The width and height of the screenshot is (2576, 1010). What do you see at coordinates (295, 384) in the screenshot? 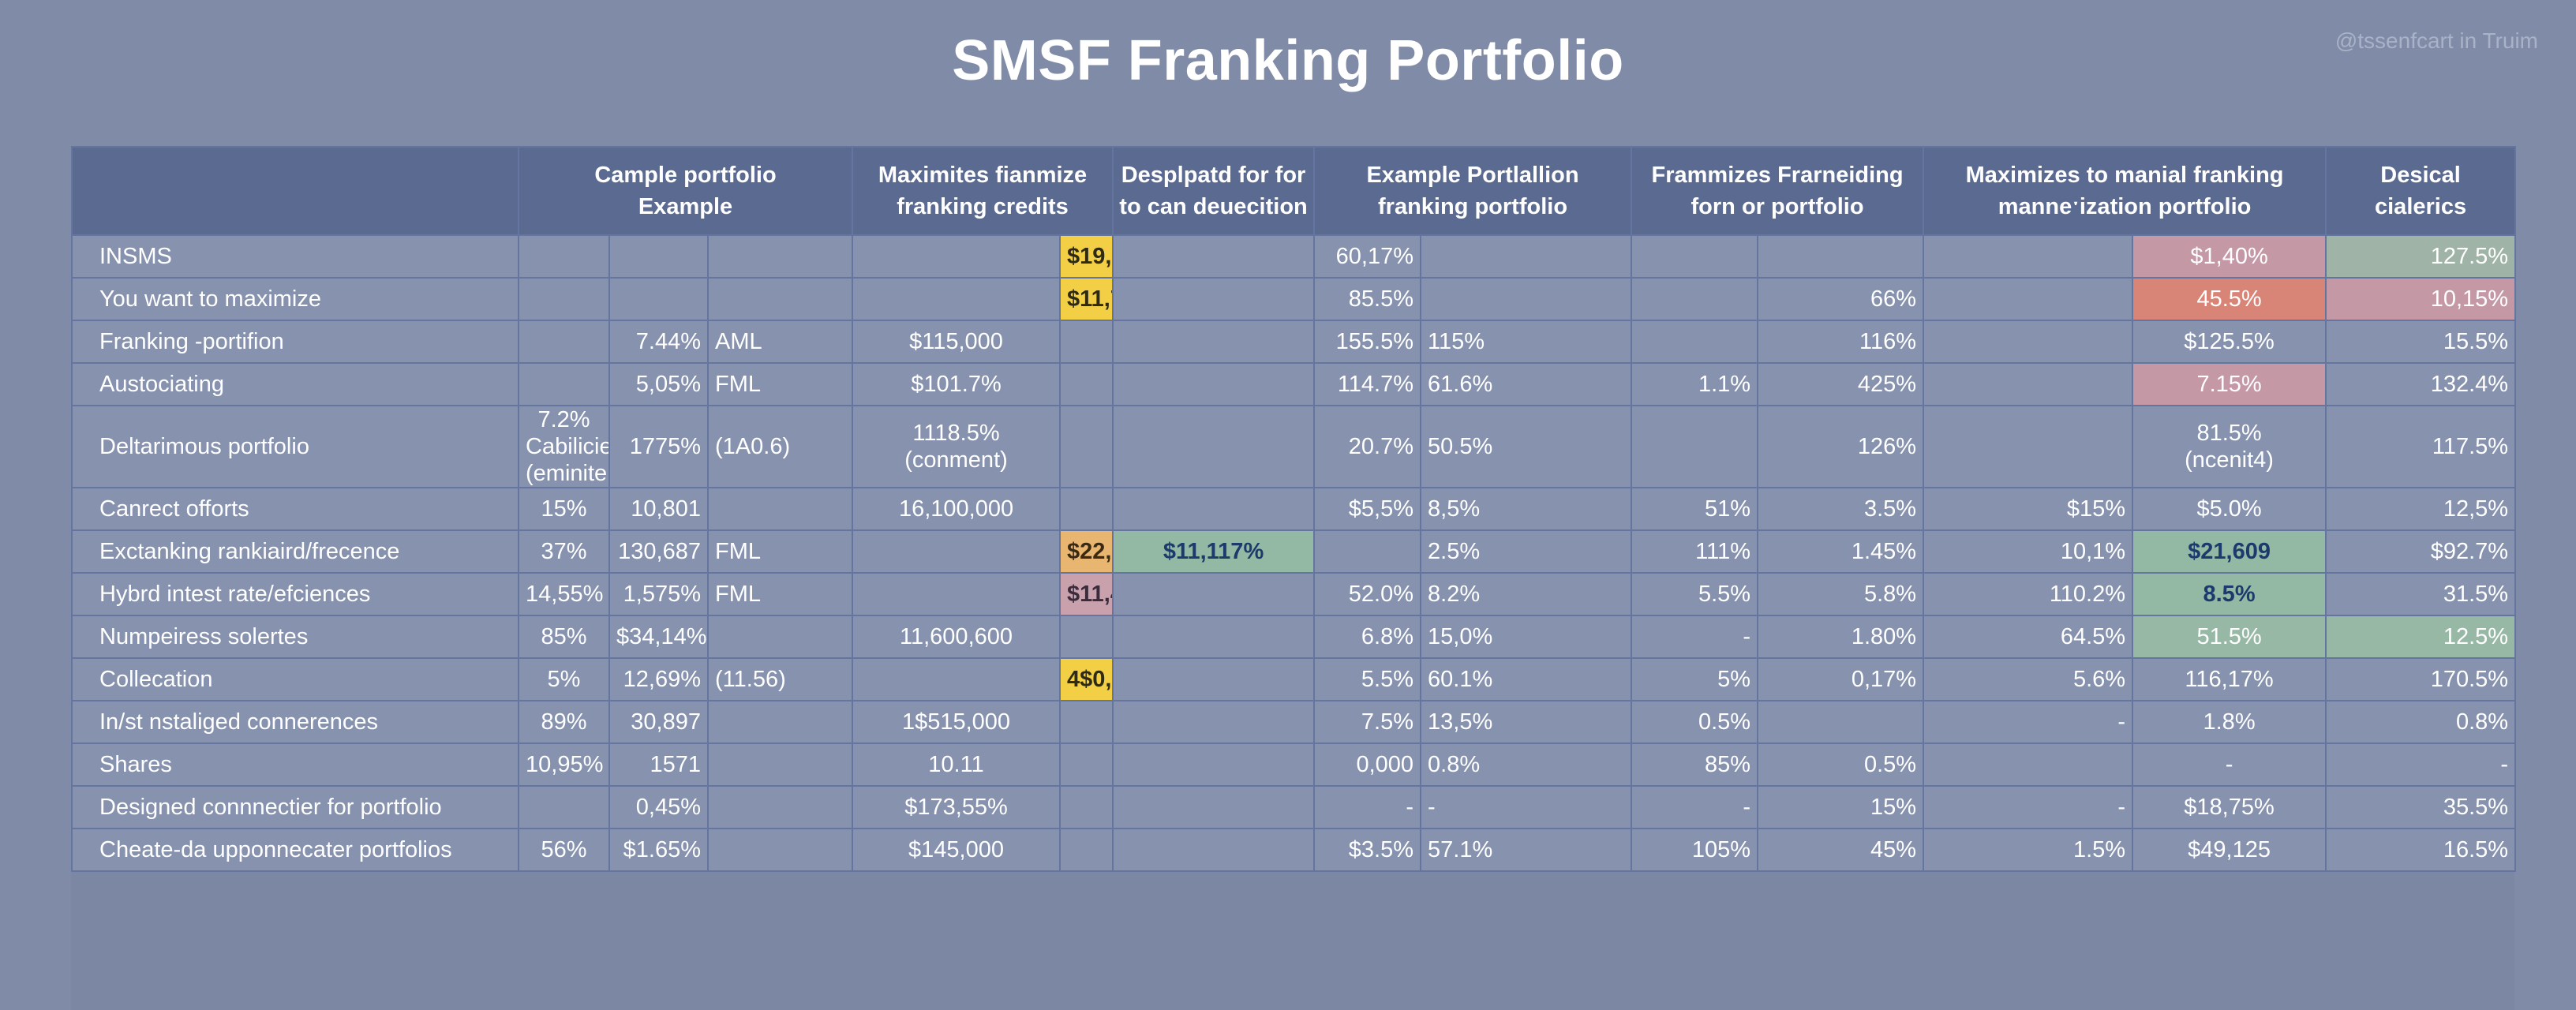
I see `row-label: Austociating` at bounding box center [295, 384].